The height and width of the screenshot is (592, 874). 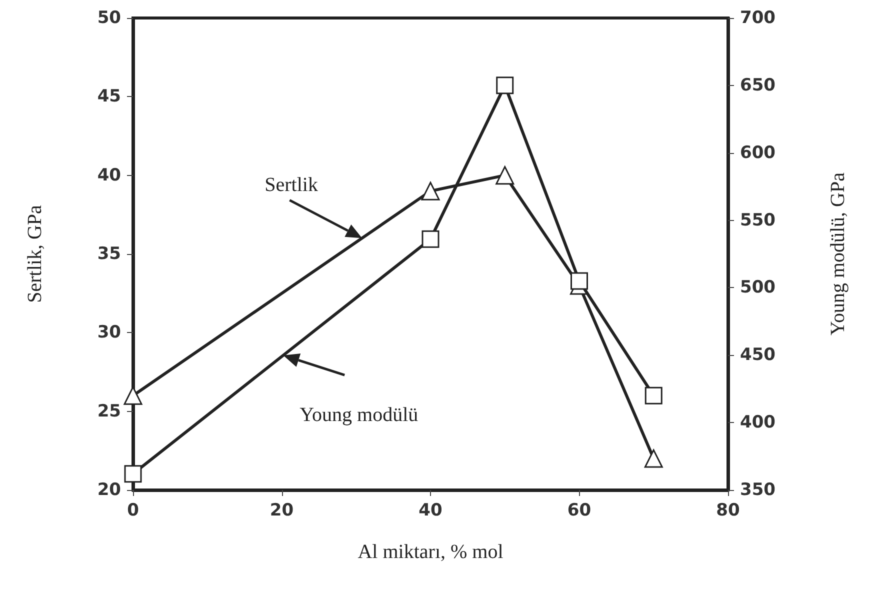 I want to click on y-tick-label: 30, so click(x=109, y=332).